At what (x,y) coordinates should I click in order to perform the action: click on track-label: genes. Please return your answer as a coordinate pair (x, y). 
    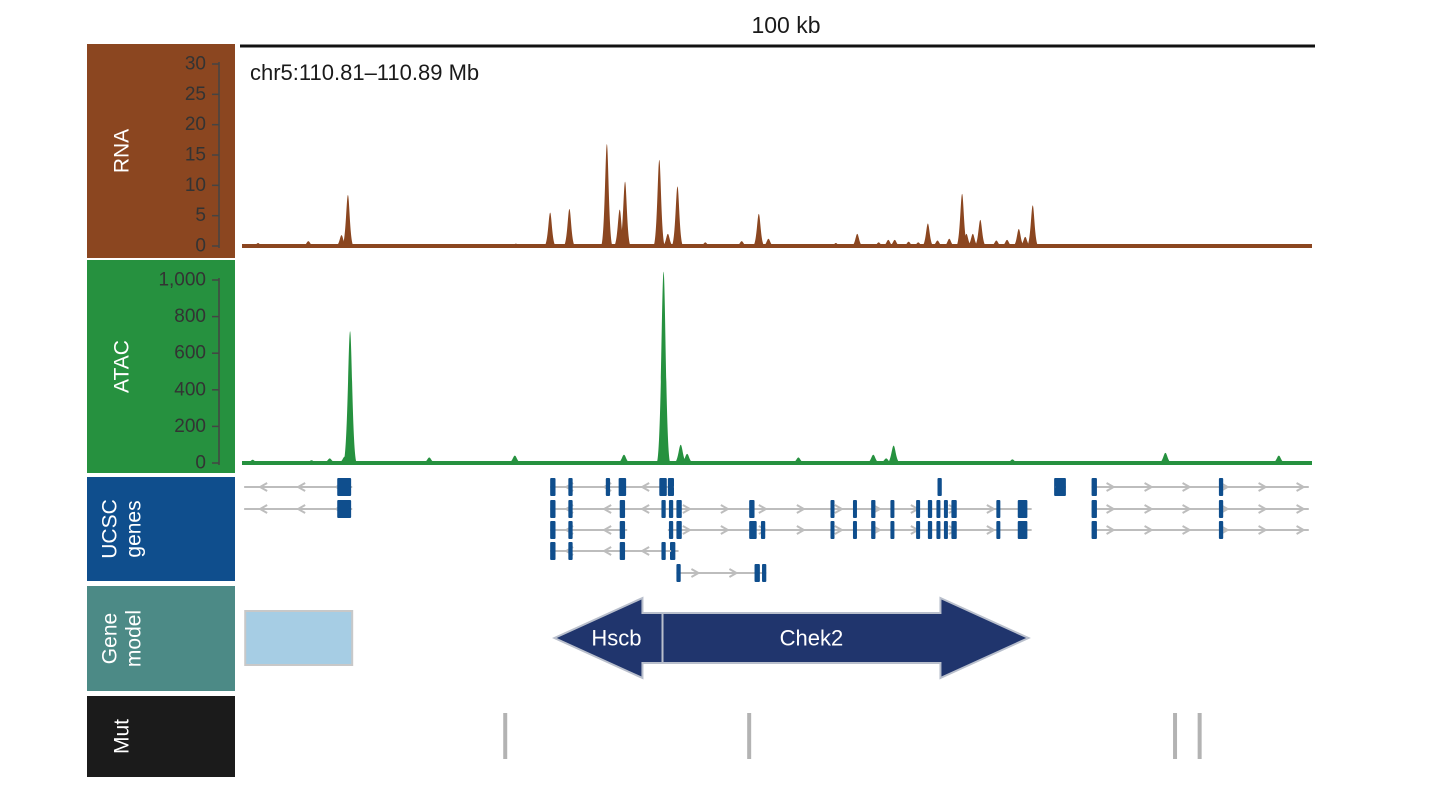
    Looking at the image, I should click on (134, 528).